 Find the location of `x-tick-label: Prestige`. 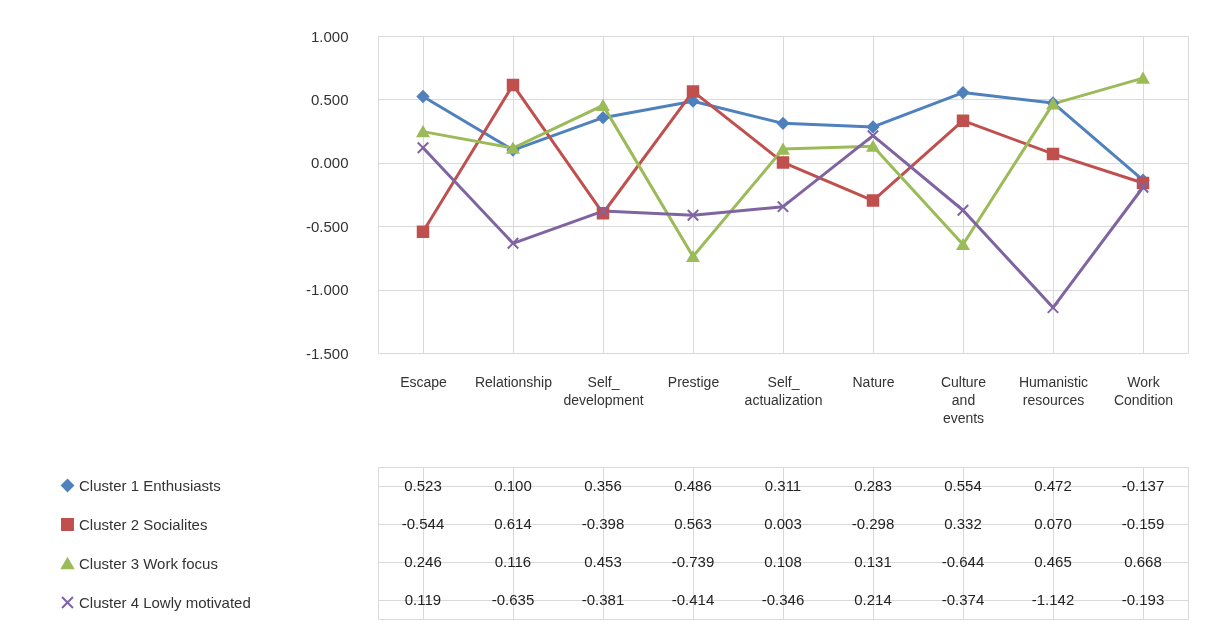

x-tick-label: Prestige is located at coordinates (693, 381).